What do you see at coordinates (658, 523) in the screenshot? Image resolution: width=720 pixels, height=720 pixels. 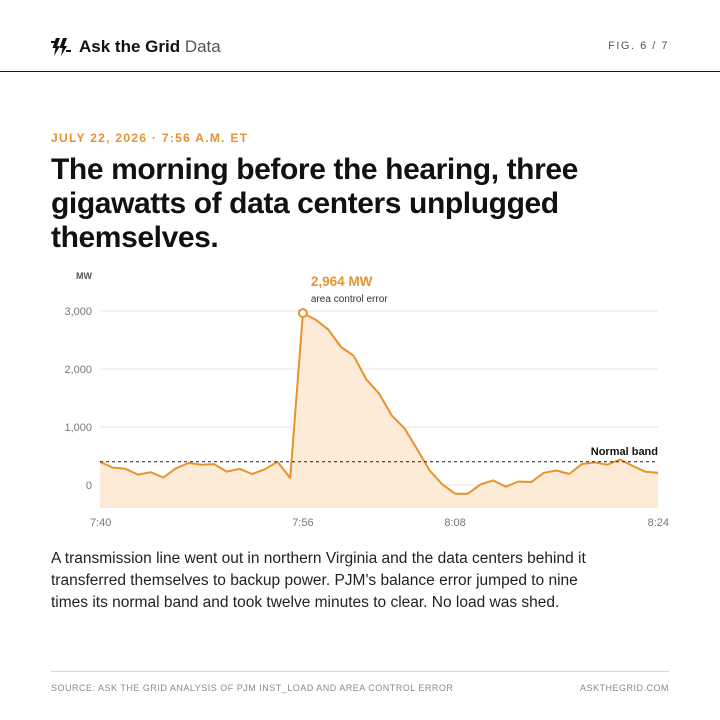 I see `x-tick-label: 8:24` at bounding box center [658, 523].